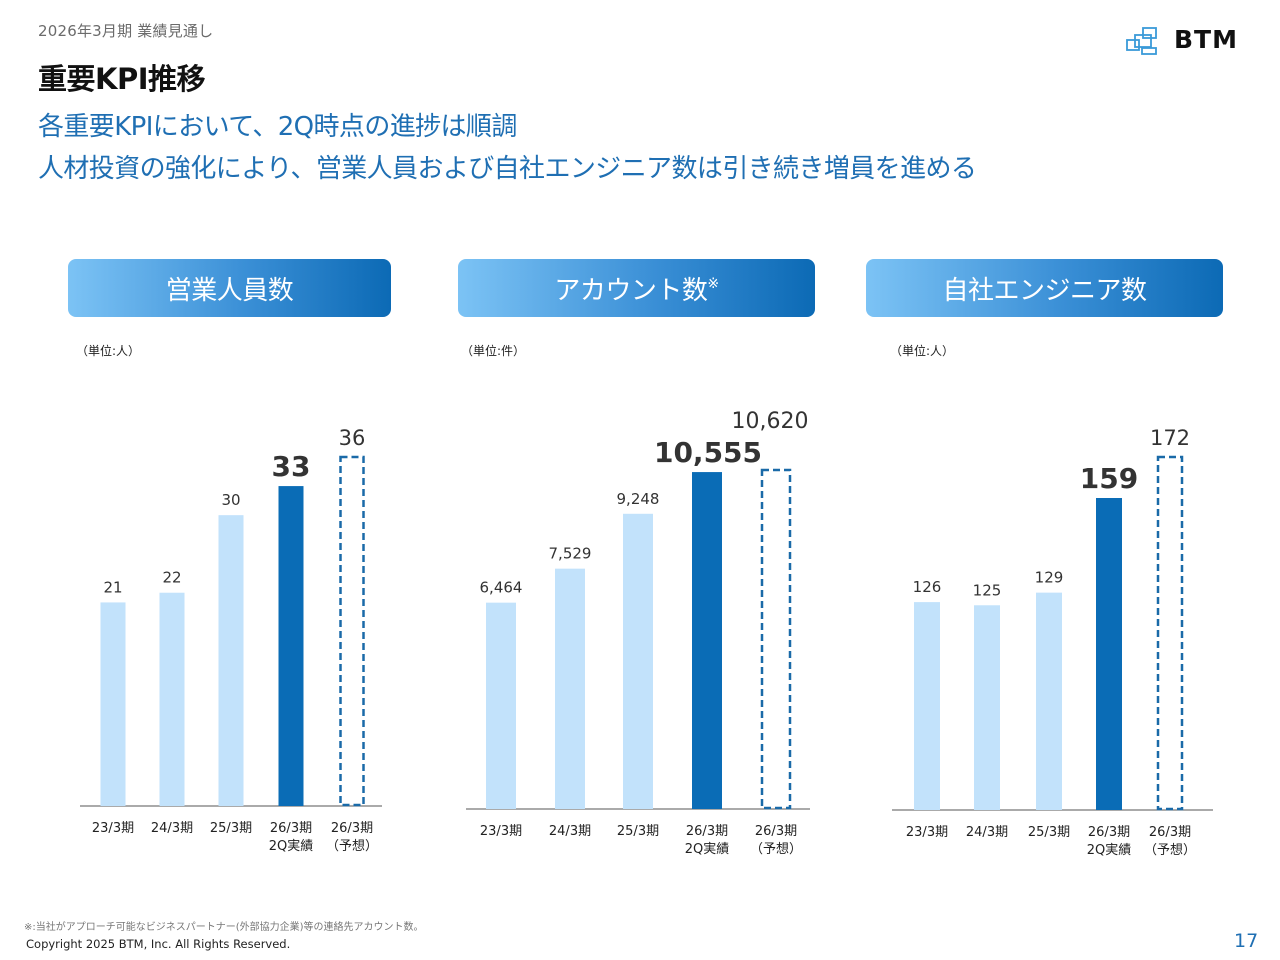 The height and width of the screenshot is (960, 1280). Describe the element at coordinates (708, 452) in the screenshot. I see `value-label: 10,555` at that location.